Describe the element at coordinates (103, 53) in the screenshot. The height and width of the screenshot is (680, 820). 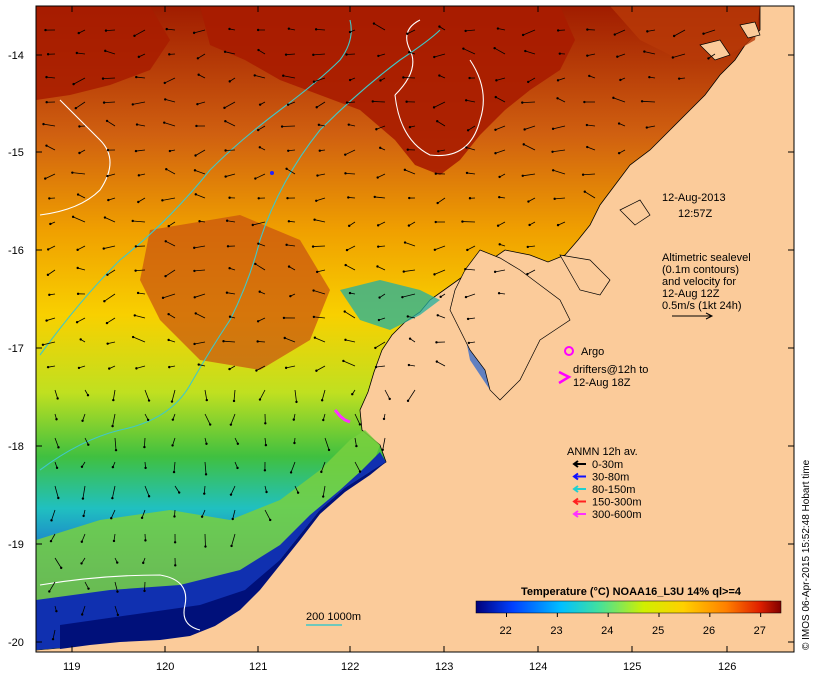
I see `warm-core-west` at that location.